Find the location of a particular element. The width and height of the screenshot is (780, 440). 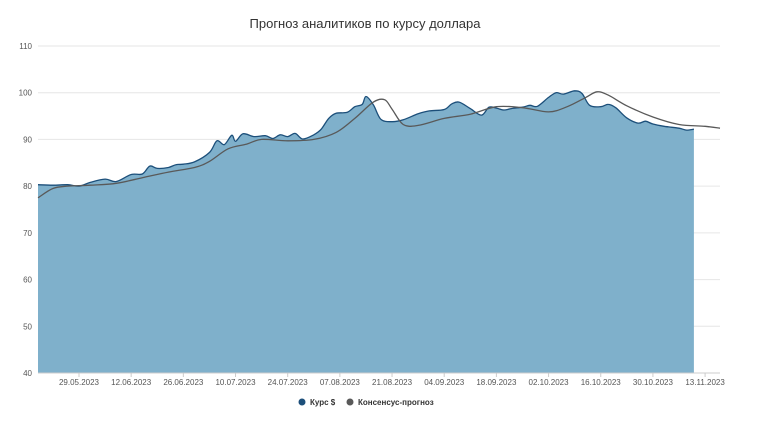

legend-marker-consensus is located at coordinates (350, 402).